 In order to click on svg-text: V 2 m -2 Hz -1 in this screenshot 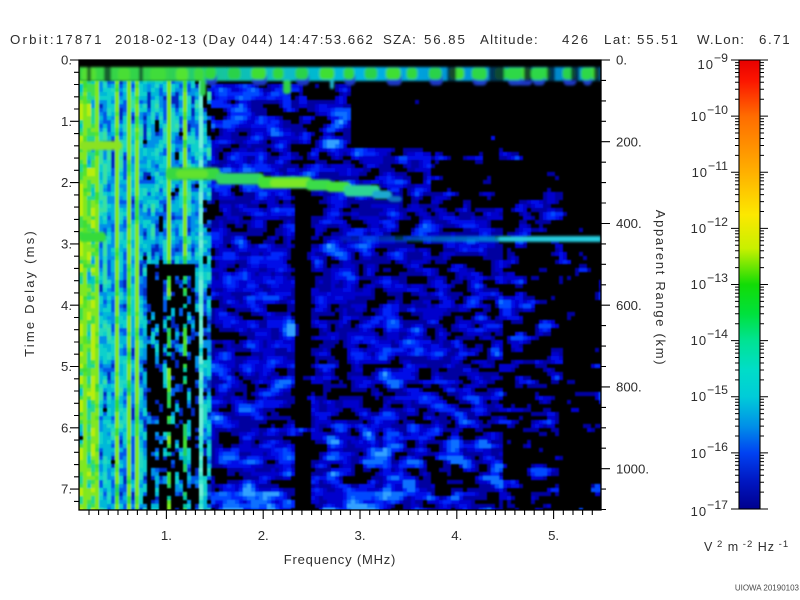, I will do `click(746, 546)`.